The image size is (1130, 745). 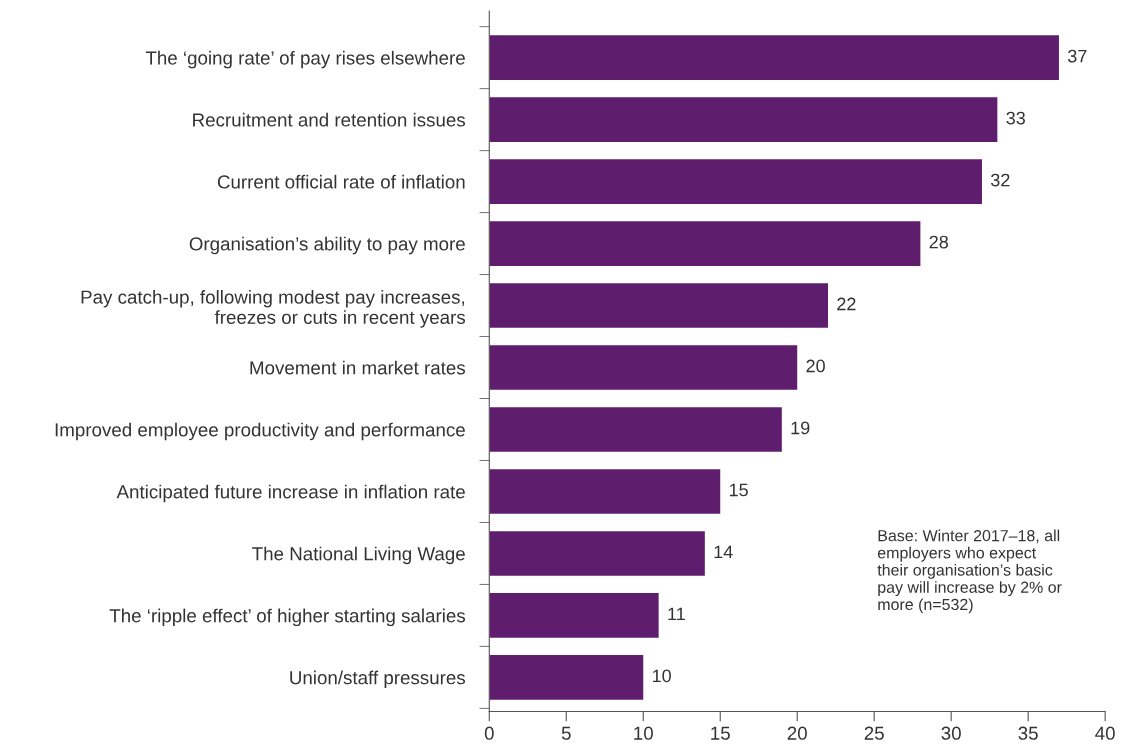 What do you see at coordinates (287, 617) in the screenshot?
I see `y-tick-label: The ‘ripple effect’ of higher starting salaries` at bounding box center [287, 617].